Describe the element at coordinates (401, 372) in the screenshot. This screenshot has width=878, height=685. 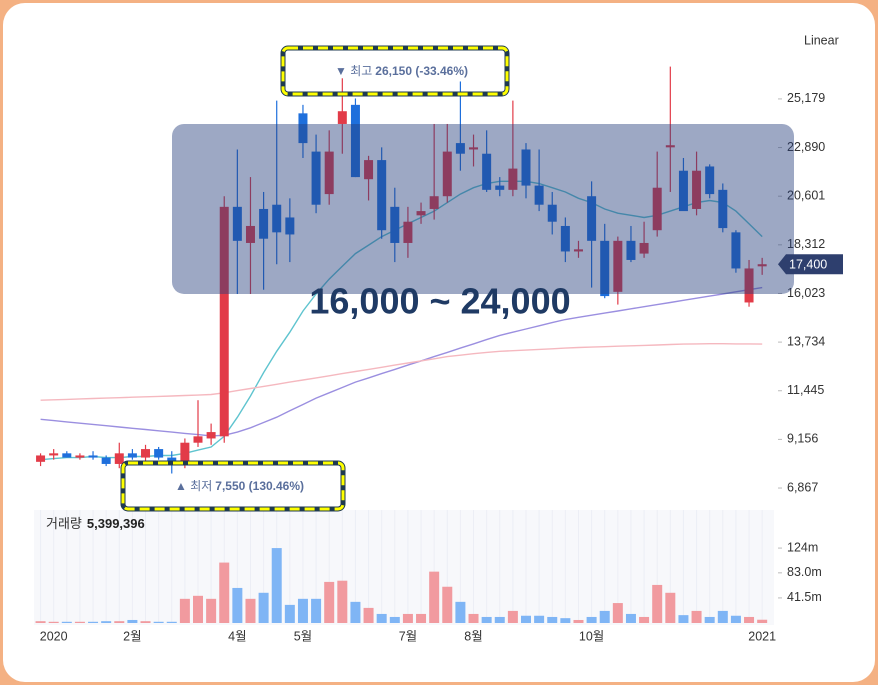
I see `moving-average` at that location.